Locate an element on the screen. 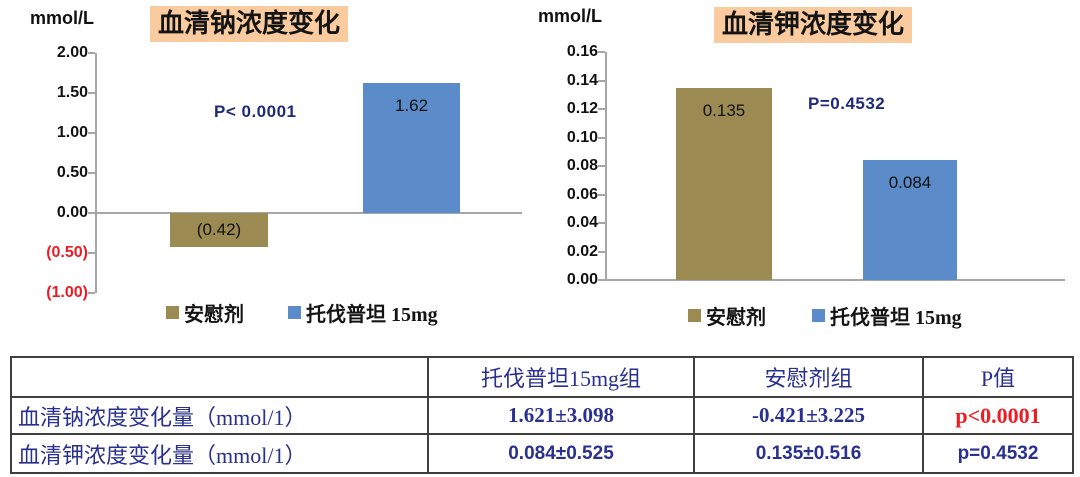 This screenshot has width=1080, height=477. potassium-p-value-cell: p=0.4532 is located at coordinates (998, 453).